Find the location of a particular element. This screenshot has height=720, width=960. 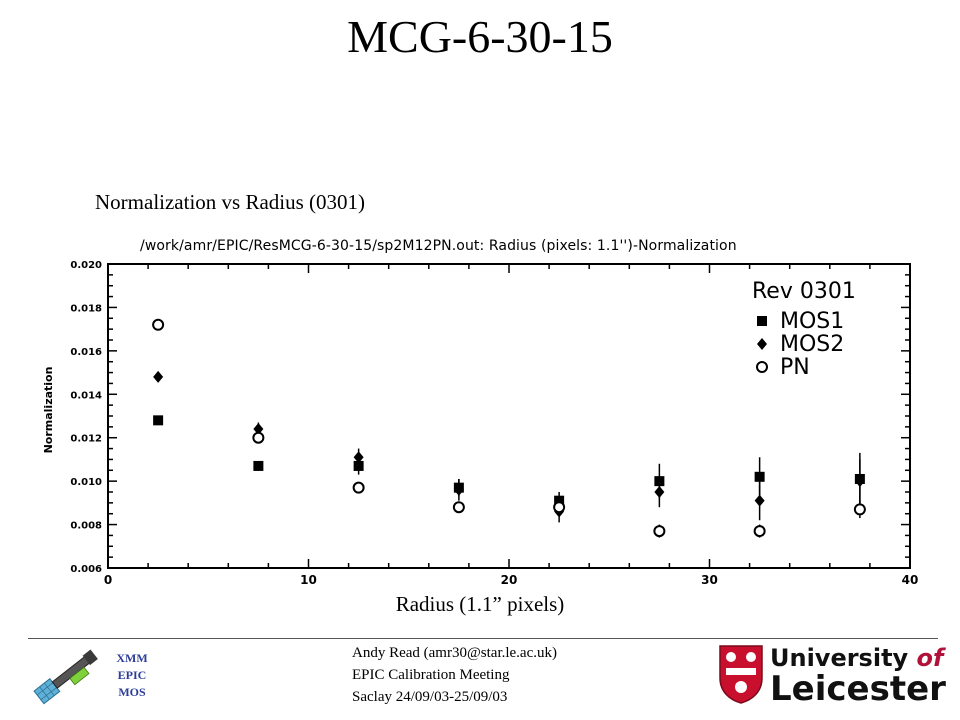

x-tick-label: 10 is located at coordinates (308, 580).